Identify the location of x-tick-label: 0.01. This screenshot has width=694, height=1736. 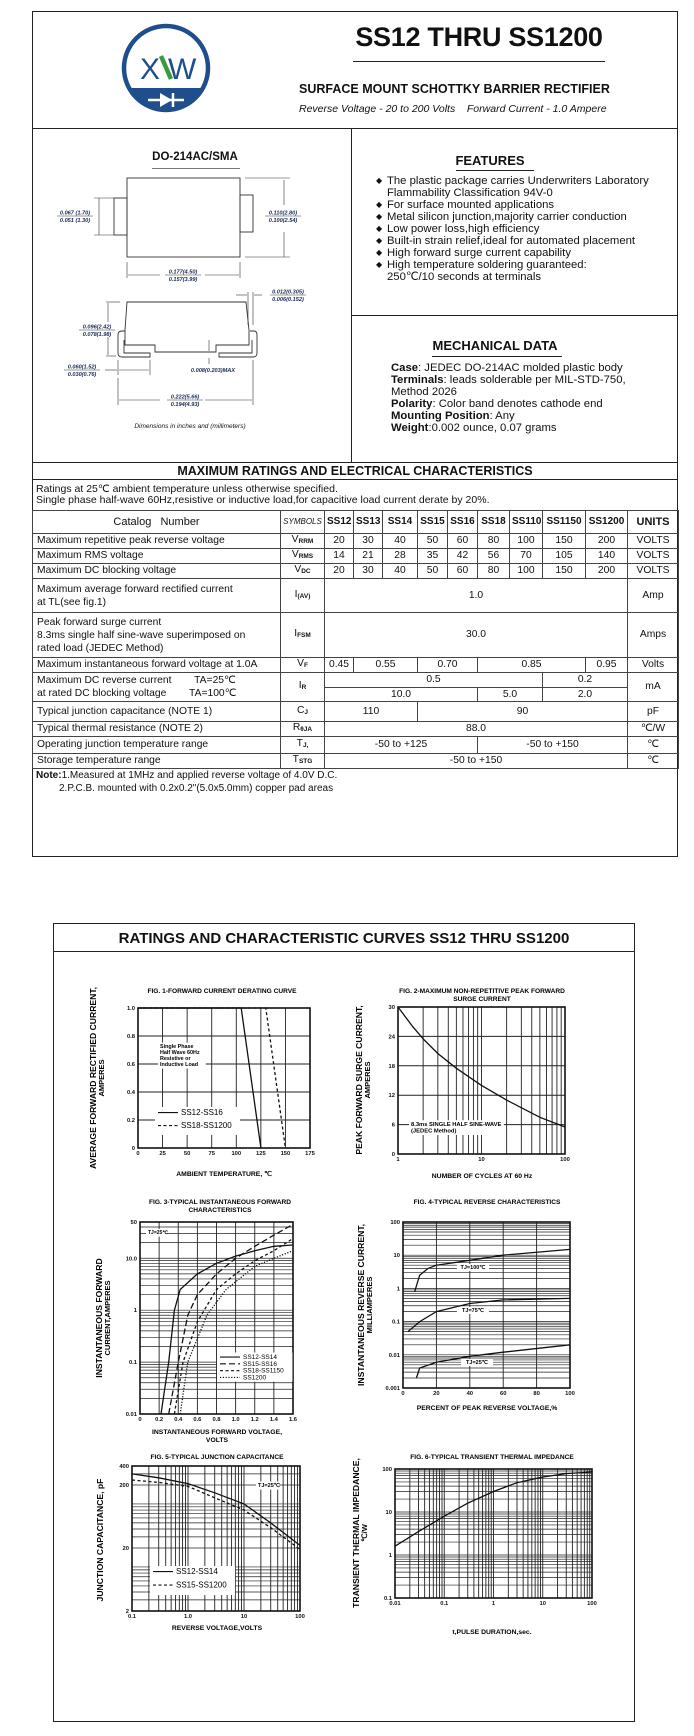
(395, 1604).